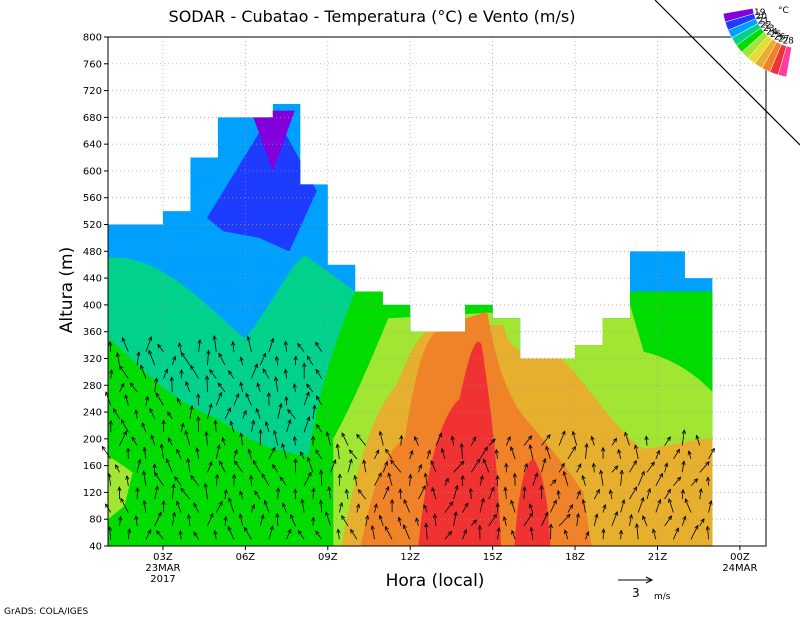 This screenshot has width=800, height=618. Describe the element at coordinates (780, 38) in the screenshot. I see `colorbar-label: 26` at that location.